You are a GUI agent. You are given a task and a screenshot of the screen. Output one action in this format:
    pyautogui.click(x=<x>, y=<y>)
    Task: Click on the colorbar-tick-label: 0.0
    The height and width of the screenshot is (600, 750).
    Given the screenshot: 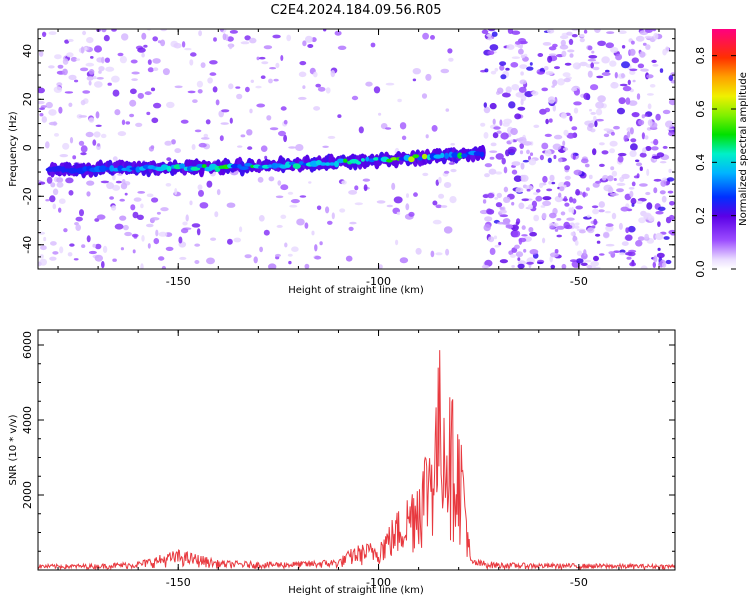 What is the action you would take?
    pyautogui.click(x=700, y=269)
    